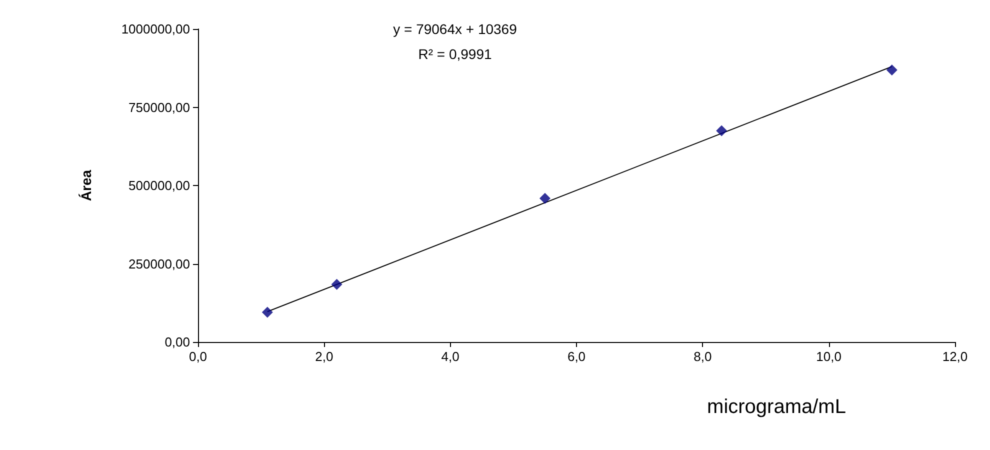 The height and width of the screenshot is (450, 990). I want to click on y-tick-label: 750000,00, so click(159, 107).